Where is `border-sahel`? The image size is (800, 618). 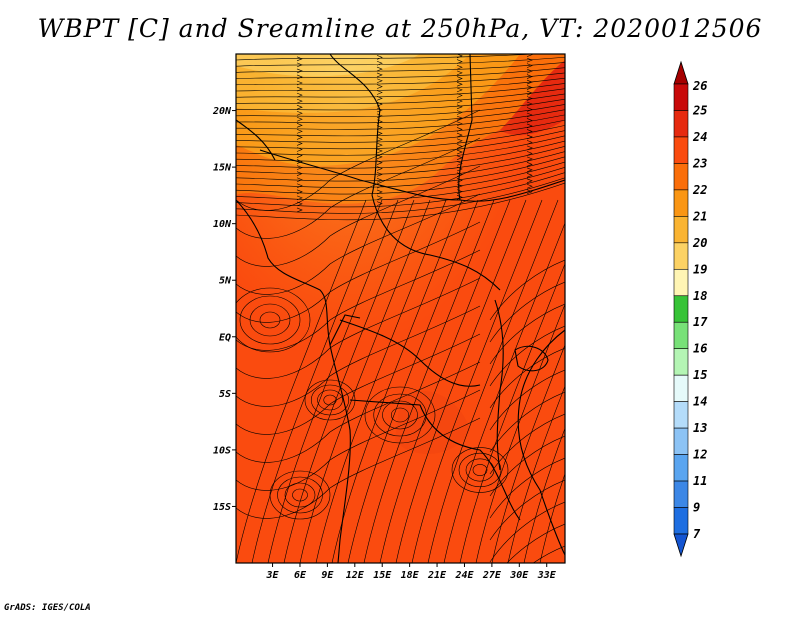
border-sahel is located at coordinates (412, 175).